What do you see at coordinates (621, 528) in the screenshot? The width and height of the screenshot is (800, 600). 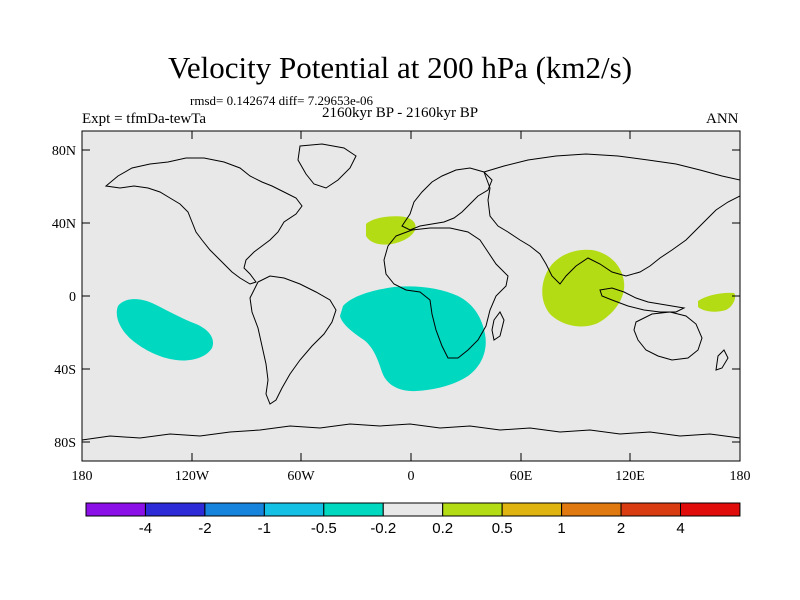 I see `colorbar-label: 2` at bounding box center [621, 528].